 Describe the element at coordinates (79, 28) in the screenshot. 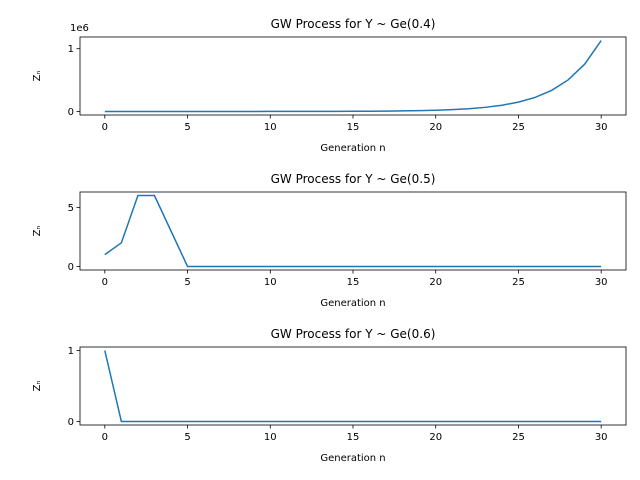

I see `y-offset-label: 1e6` at that location.